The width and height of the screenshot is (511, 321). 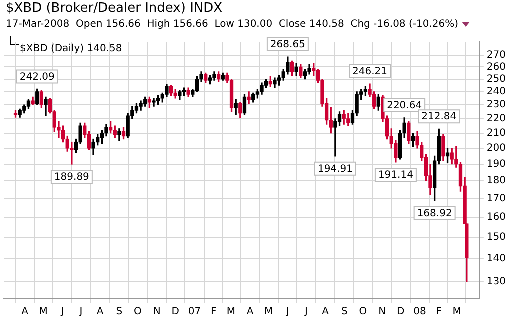 What do you see at coordinates (496, 92) in the screenshot?
I see `y-tick-label: 240` at bounding box center [496, 92].